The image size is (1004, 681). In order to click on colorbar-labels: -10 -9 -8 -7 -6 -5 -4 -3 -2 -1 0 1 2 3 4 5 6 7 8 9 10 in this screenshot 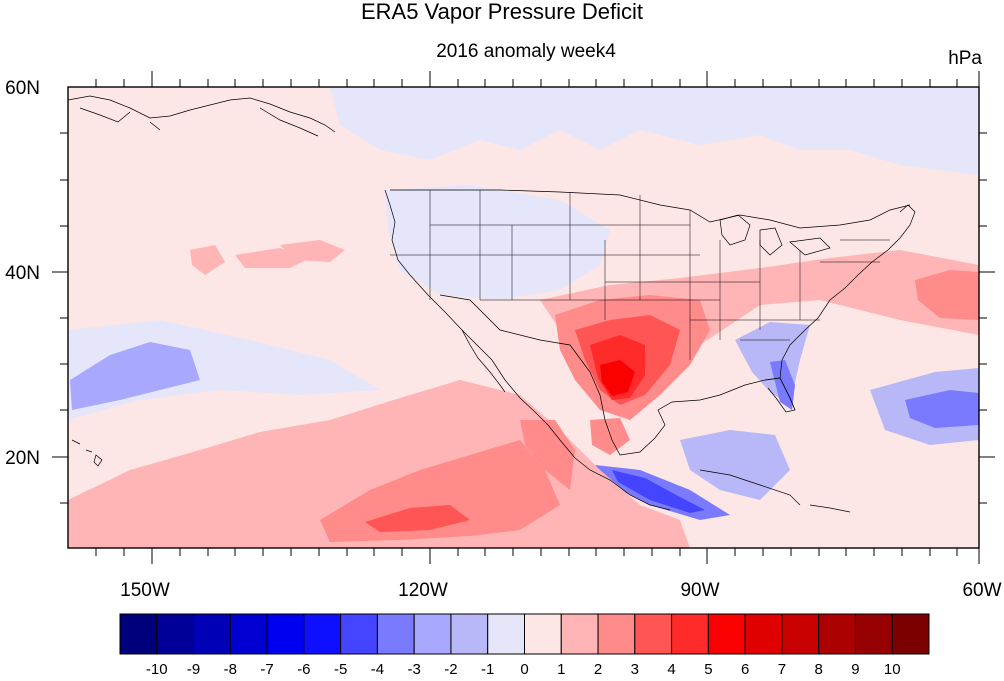, I will do `click(523, 669)`.